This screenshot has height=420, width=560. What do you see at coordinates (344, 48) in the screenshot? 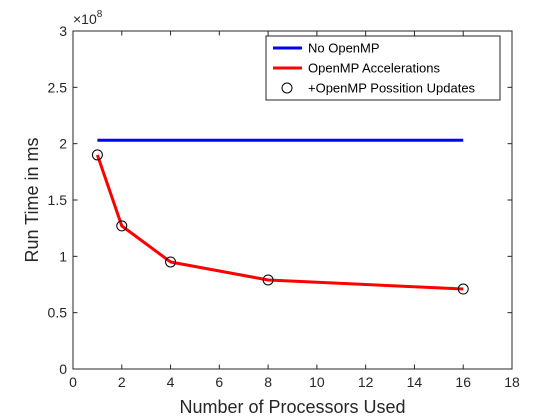
I see `legend-entry-label: No OpenMP` at bounding box center [344, 48].